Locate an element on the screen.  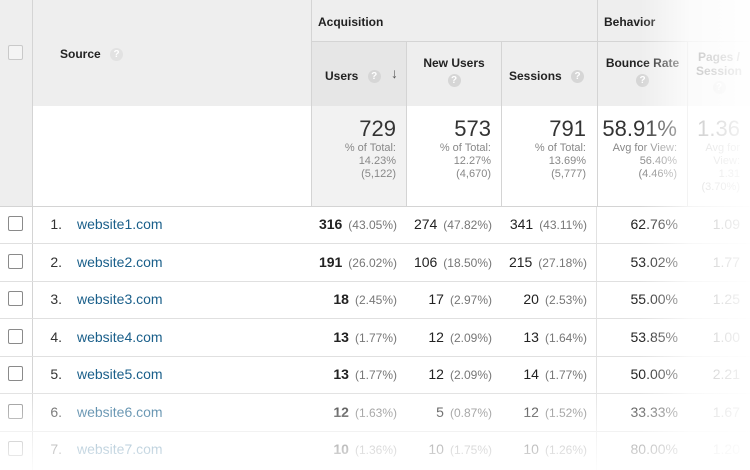
new-users-column-header: New Users ? is located at coordinates (454, 72).